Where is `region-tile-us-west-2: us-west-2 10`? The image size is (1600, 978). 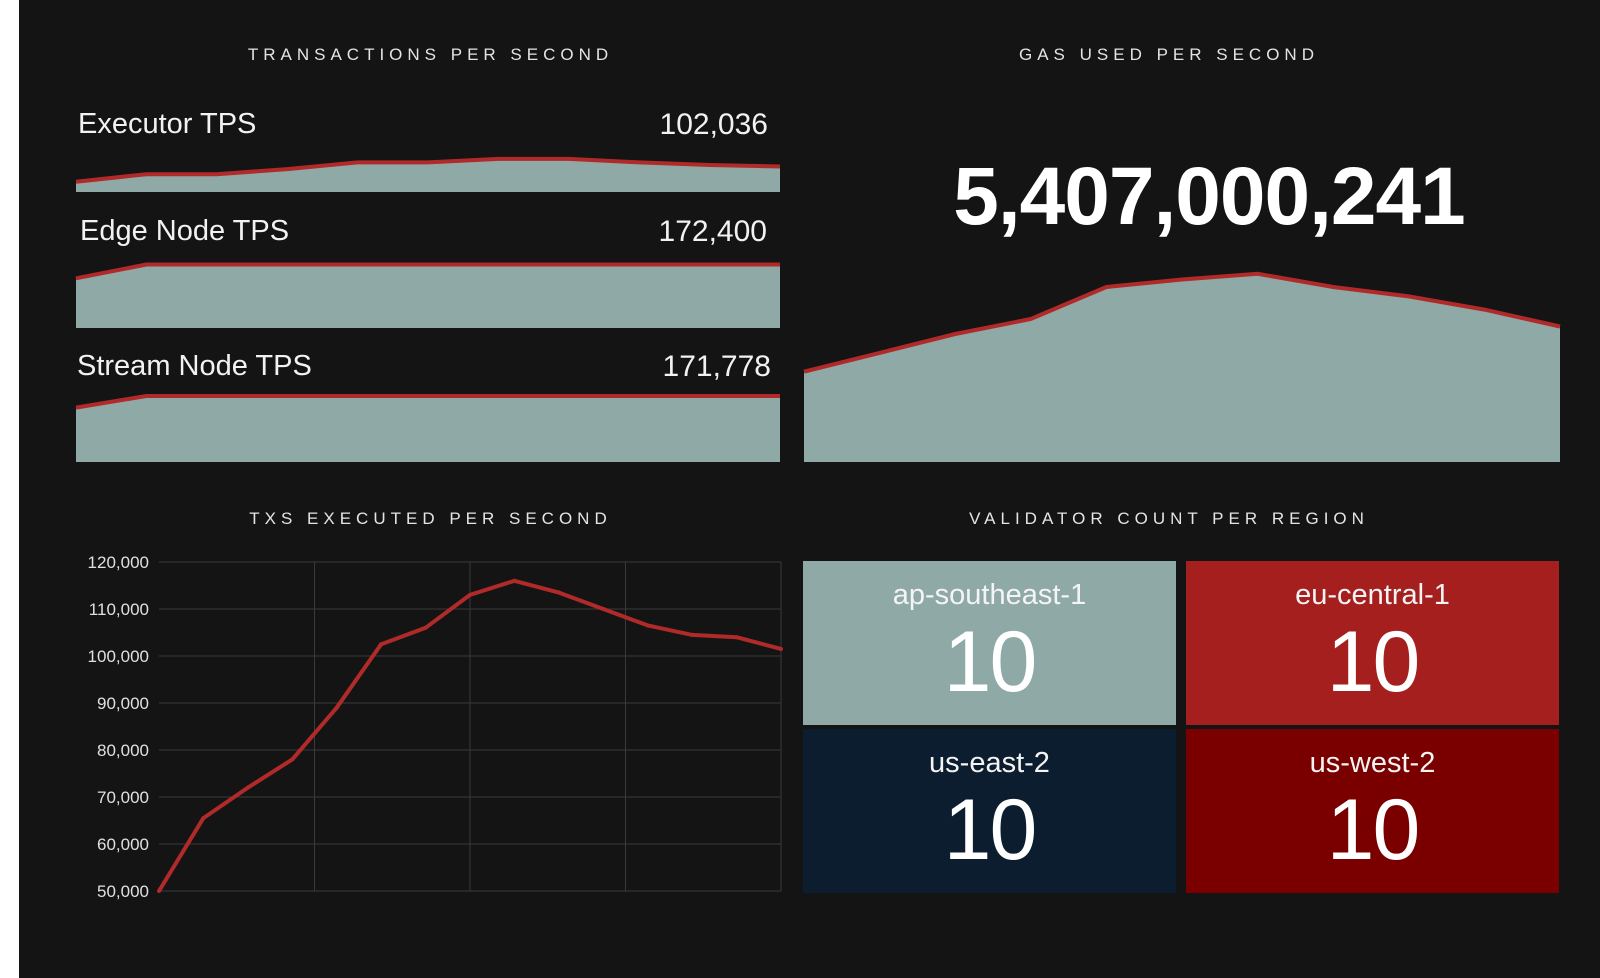
region-tile-us-west-2: us-west-2 10 is located at coordinates (1372, 811).